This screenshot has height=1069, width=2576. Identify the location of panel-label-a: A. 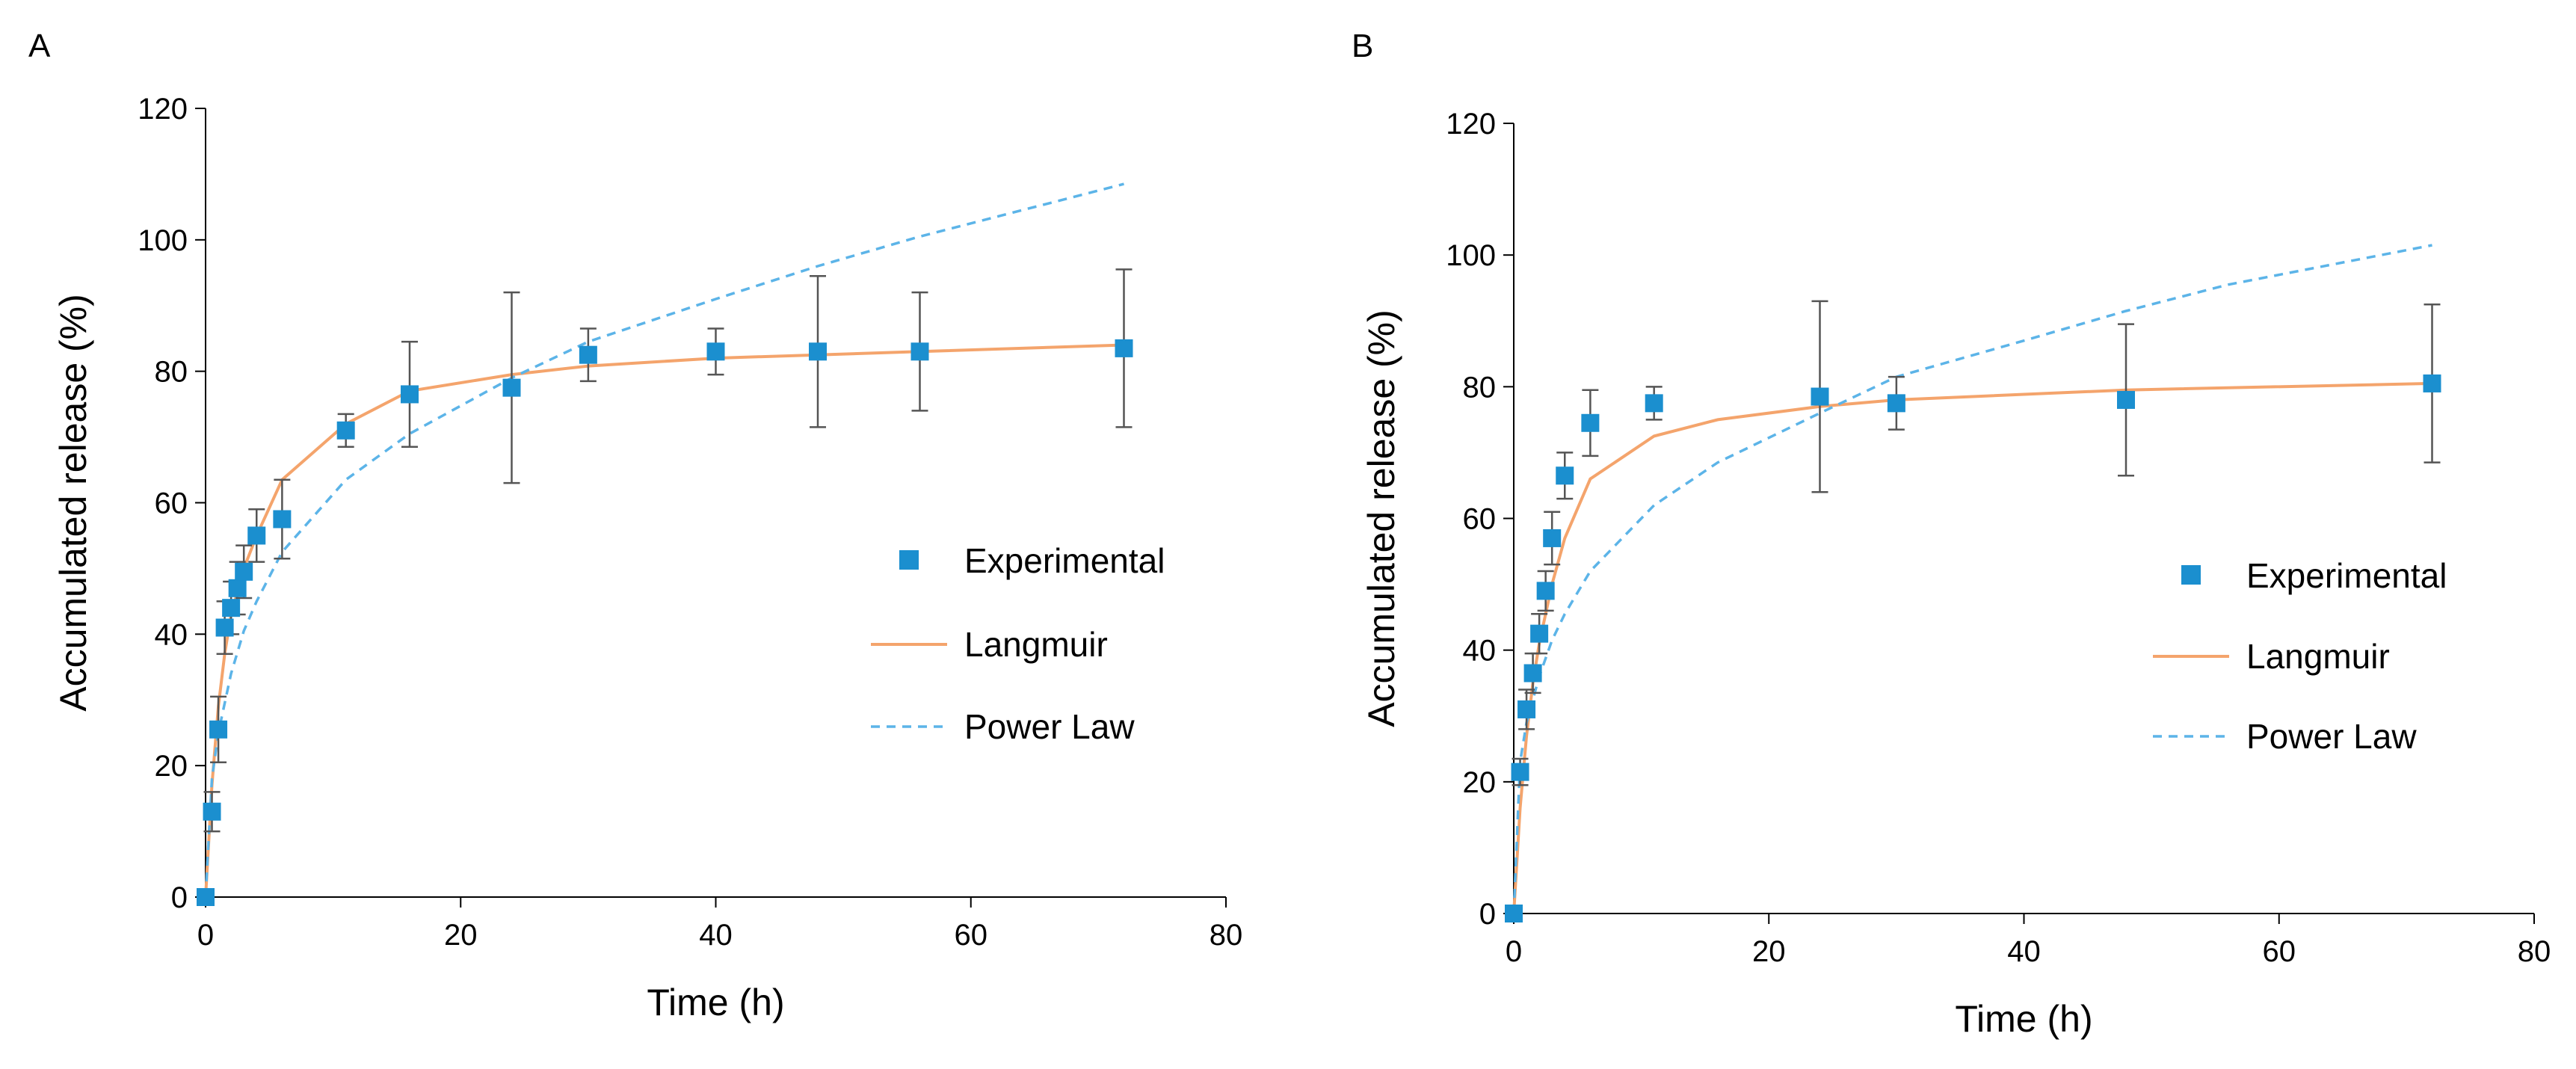
(39, 46).